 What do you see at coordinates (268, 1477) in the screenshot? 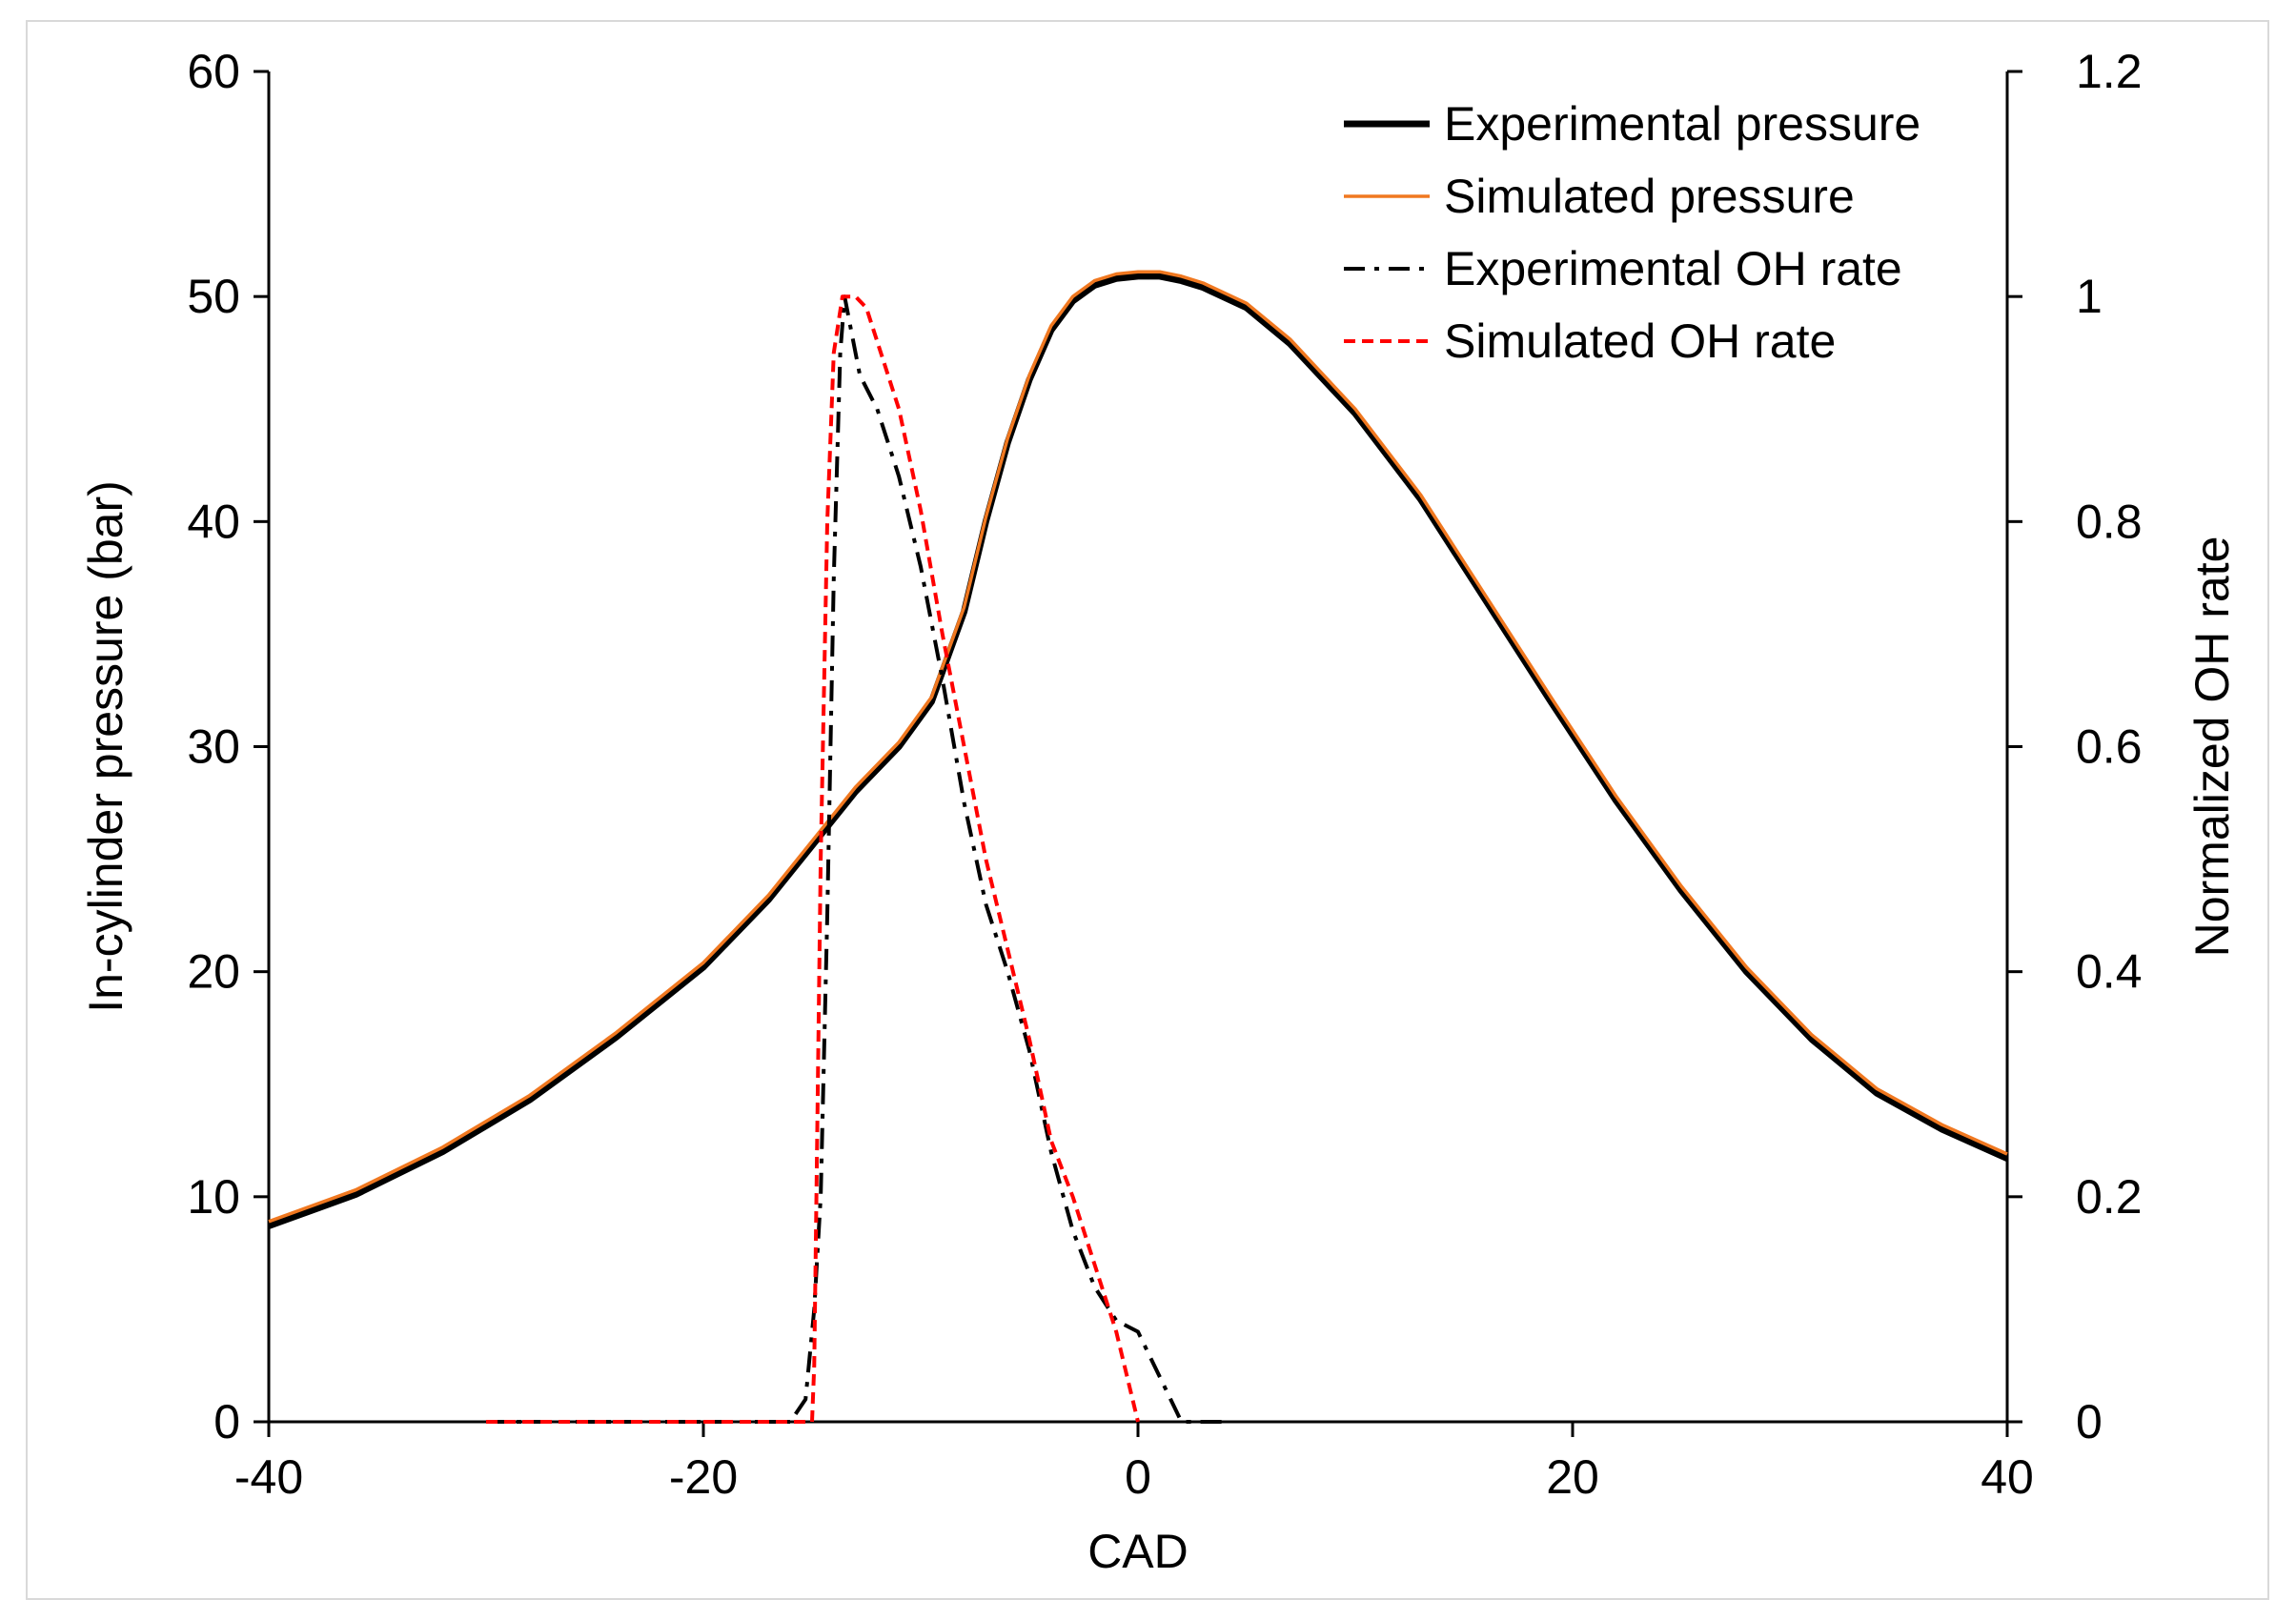
I see `x-tick-label: -40` at bounding box center [268, 1477].